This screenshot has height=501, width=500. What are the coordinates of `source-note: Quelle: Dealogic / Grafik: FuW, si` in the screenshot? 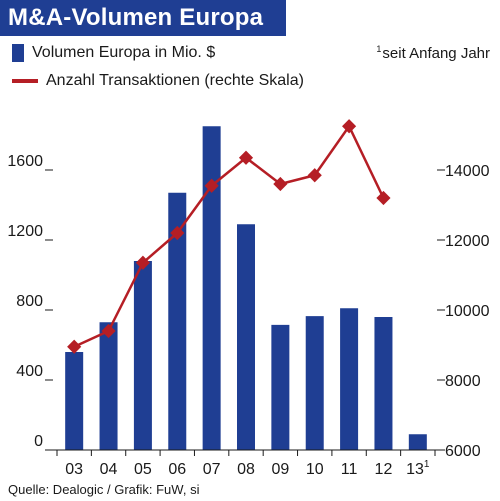 It's located at (104, 489).